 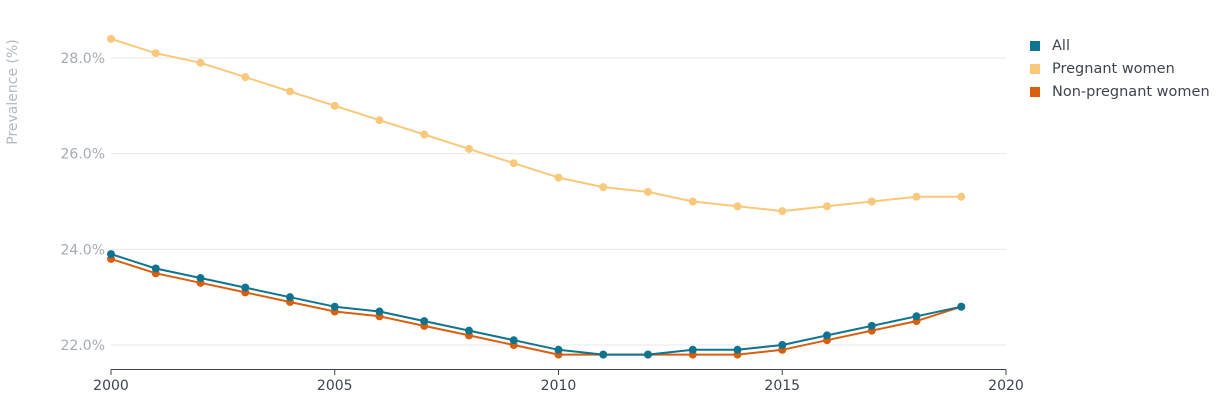 What do you see at coordinates (1131, 91) in the screenshot?
I see `legend-label: Non-pregnant women` at bounding box center [1131, 91].